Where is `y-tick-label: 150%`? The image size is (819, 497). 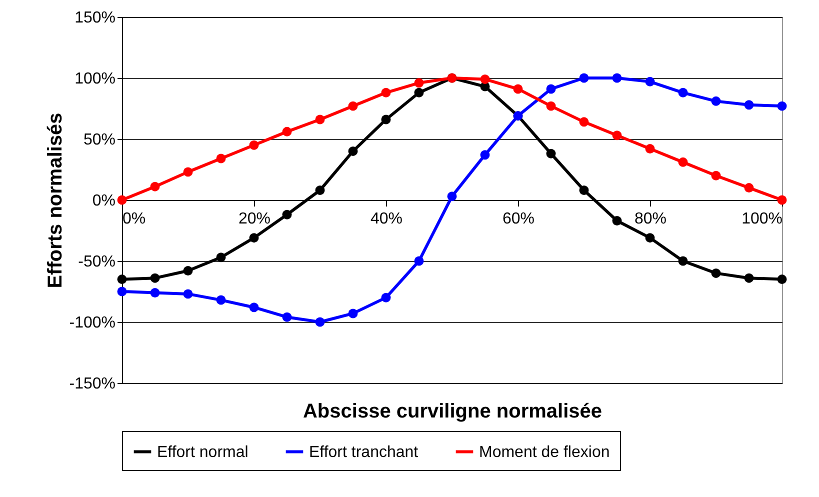
y-tick-label: 150% is located at coordinates (95, 18).